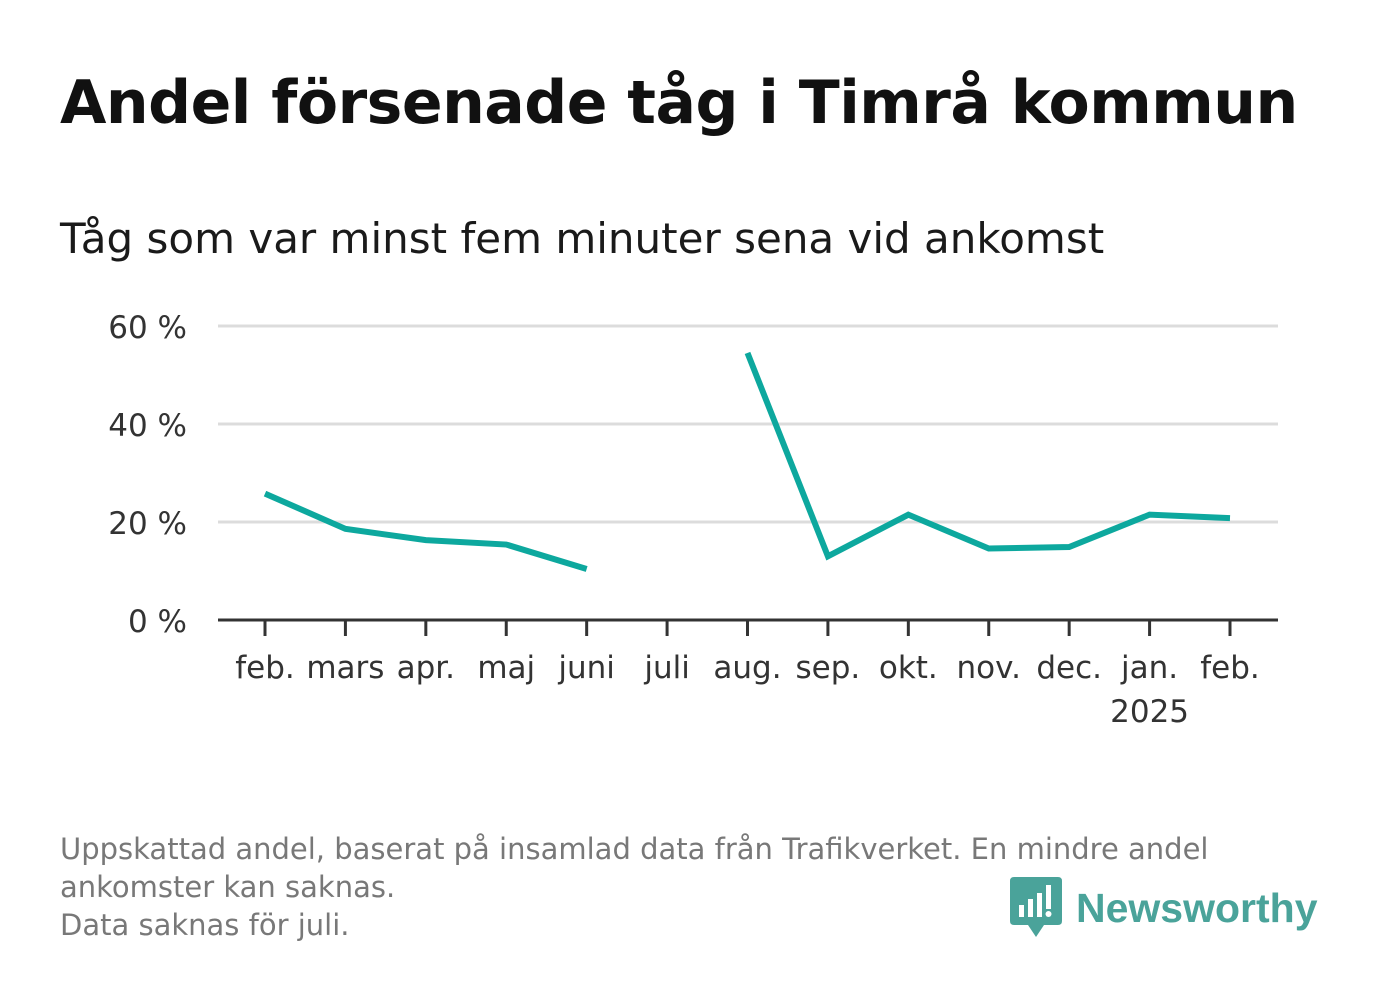  What do you see at coordinates (147, 426) in the screenshot?
I see `y-tick-label: 40 %` at bounding box center [147, 426].